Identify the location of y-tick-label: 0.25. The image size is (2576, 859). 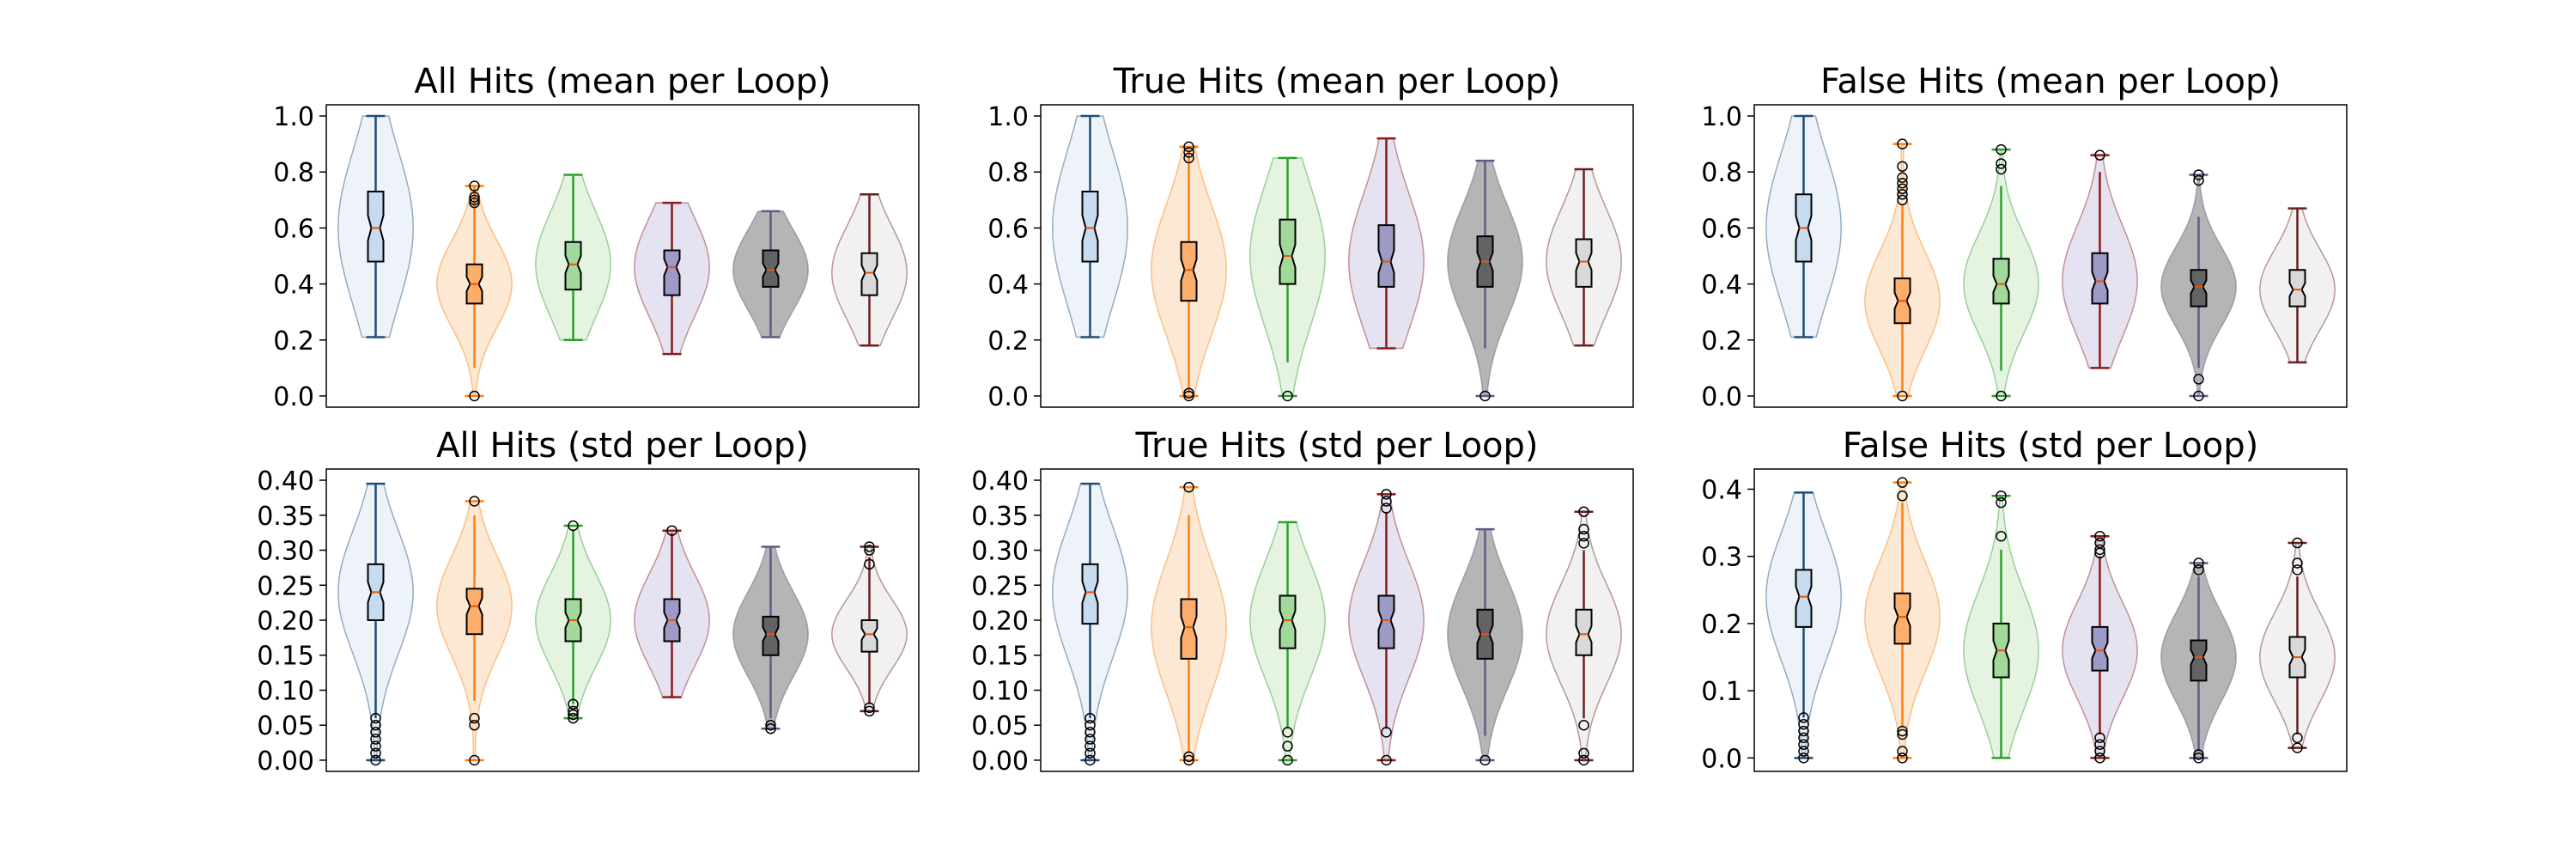
(285, 586).